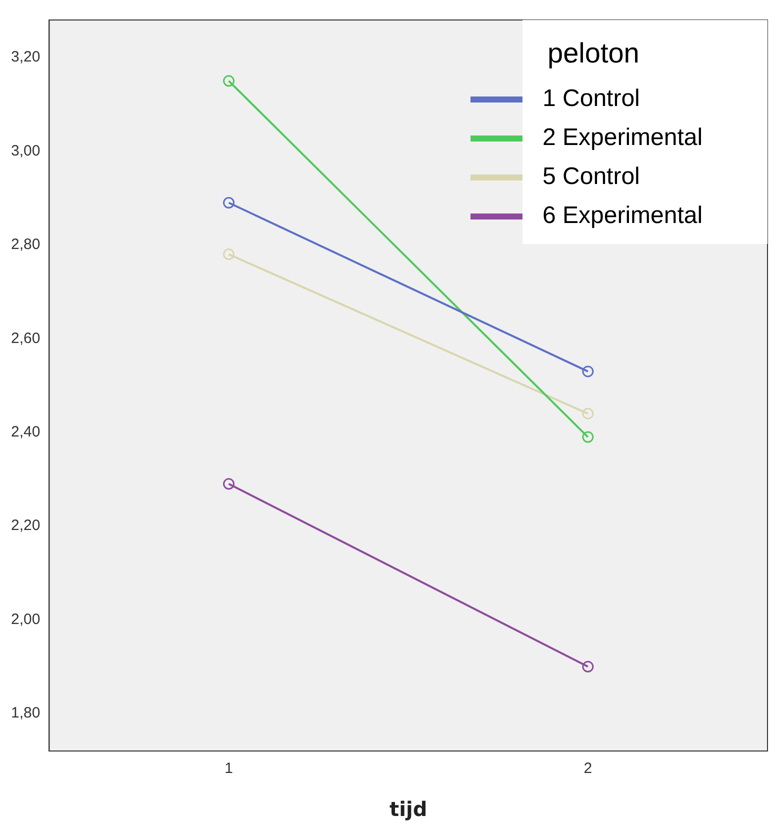  I want to click on y-tick-label: 1,80, so click(25, 713).